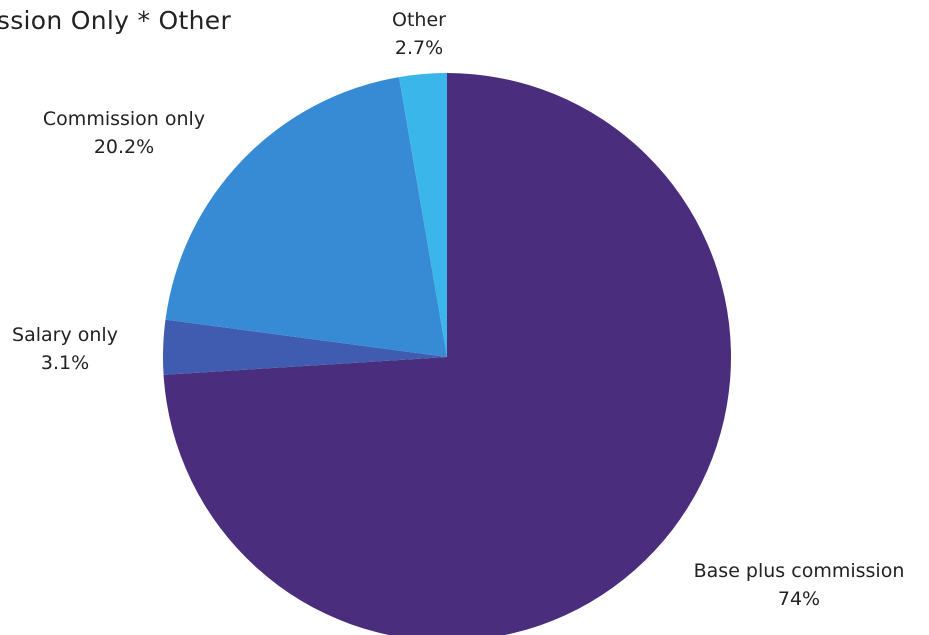 Image resolution: width=929 pixels, height=635 pixels. What do you see at coordinates (799, 585) in the screenshot?
I see `label-base-plus-commission: Base plus commission 74%` at bounding box center [799, 585].